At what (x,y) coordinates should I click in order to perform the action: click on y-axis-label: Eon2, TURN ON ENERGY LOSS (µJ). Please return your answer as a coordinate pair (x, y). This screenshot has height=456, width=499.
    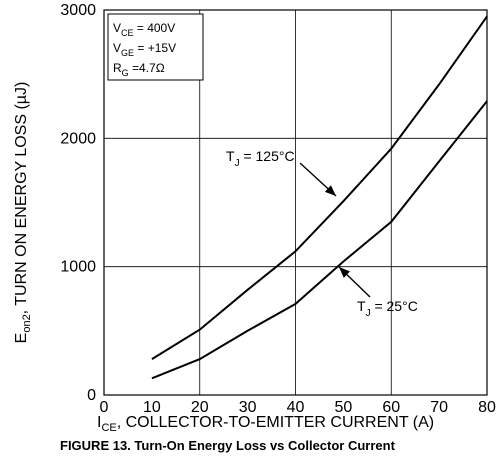
    Looking at the image, I should click on (23, 213).